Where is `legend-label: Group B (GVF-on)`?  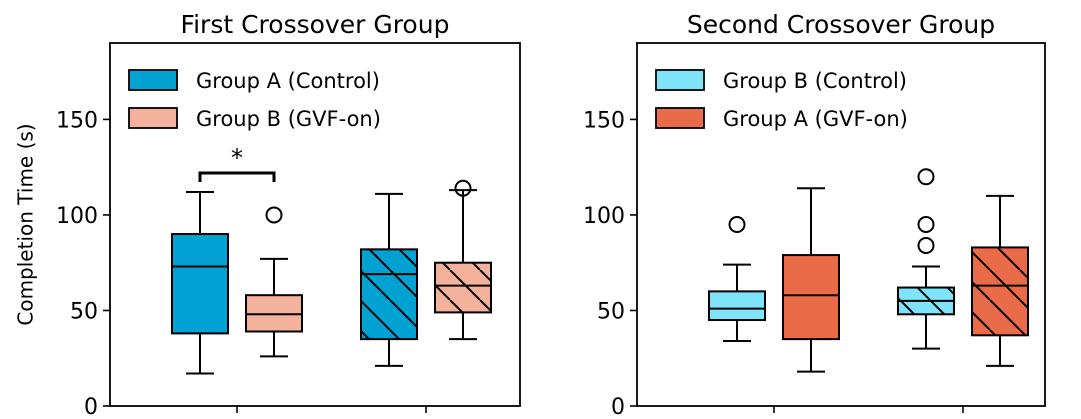
legend-label: Group B (GVF-on) is located at coordinates (288, 119).